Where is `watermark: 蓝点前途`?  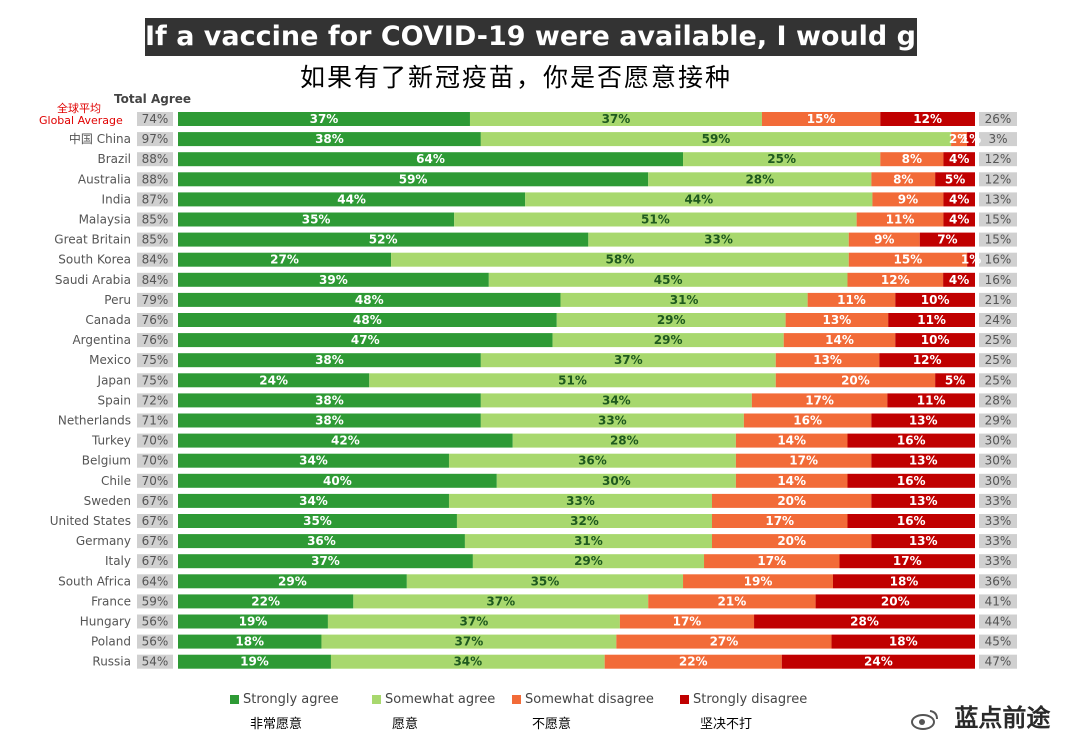
watermark: 蓝点前途 is located at coordinates (980, 715).